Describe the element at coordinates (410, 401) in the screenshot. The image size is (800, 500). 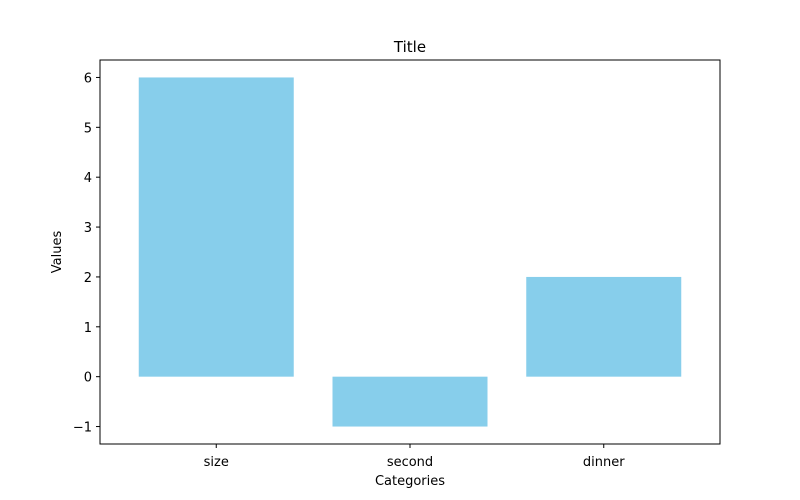
I see `bar-second` at that location.